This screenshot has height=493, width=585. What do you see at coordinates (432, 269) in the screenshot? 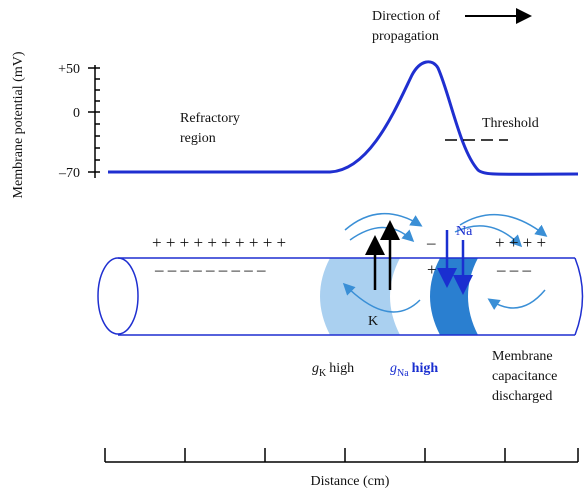
I see `charges: +` at bounding box center [432, 269].